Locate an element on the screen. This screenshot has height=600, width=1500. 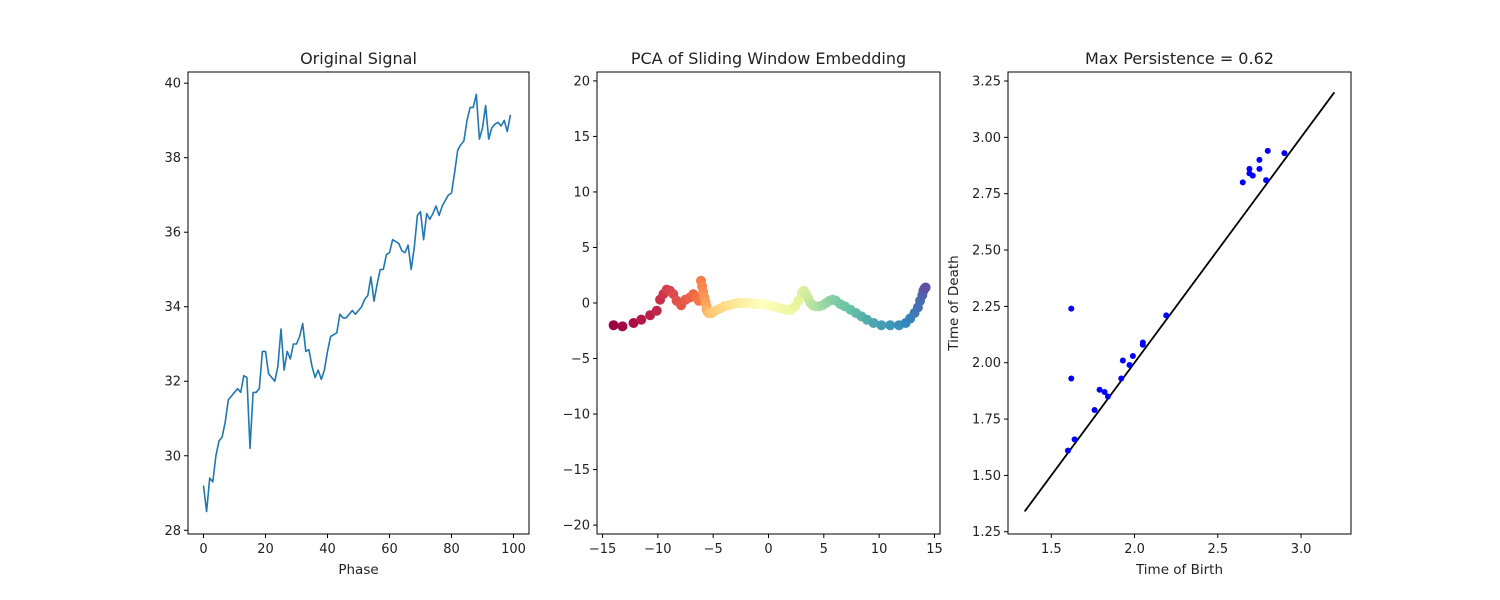
x-ticks: 1.5 2.0 2.5 3.0 is located at coordinates (1176, 545).